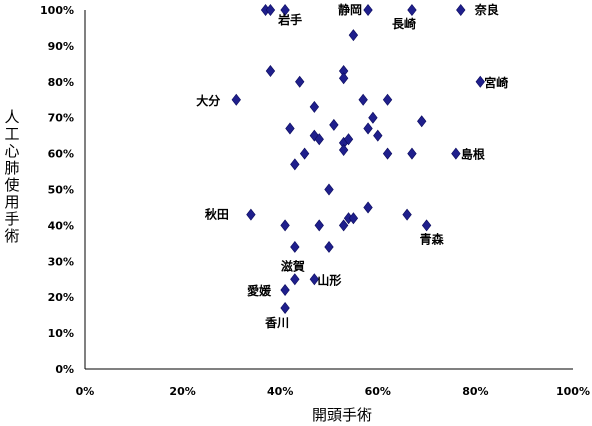 The image size is (592, 426). Describe the element at coordinates (475, 391) in the screenshot. I see `x-tick-label: 80%` at that location.